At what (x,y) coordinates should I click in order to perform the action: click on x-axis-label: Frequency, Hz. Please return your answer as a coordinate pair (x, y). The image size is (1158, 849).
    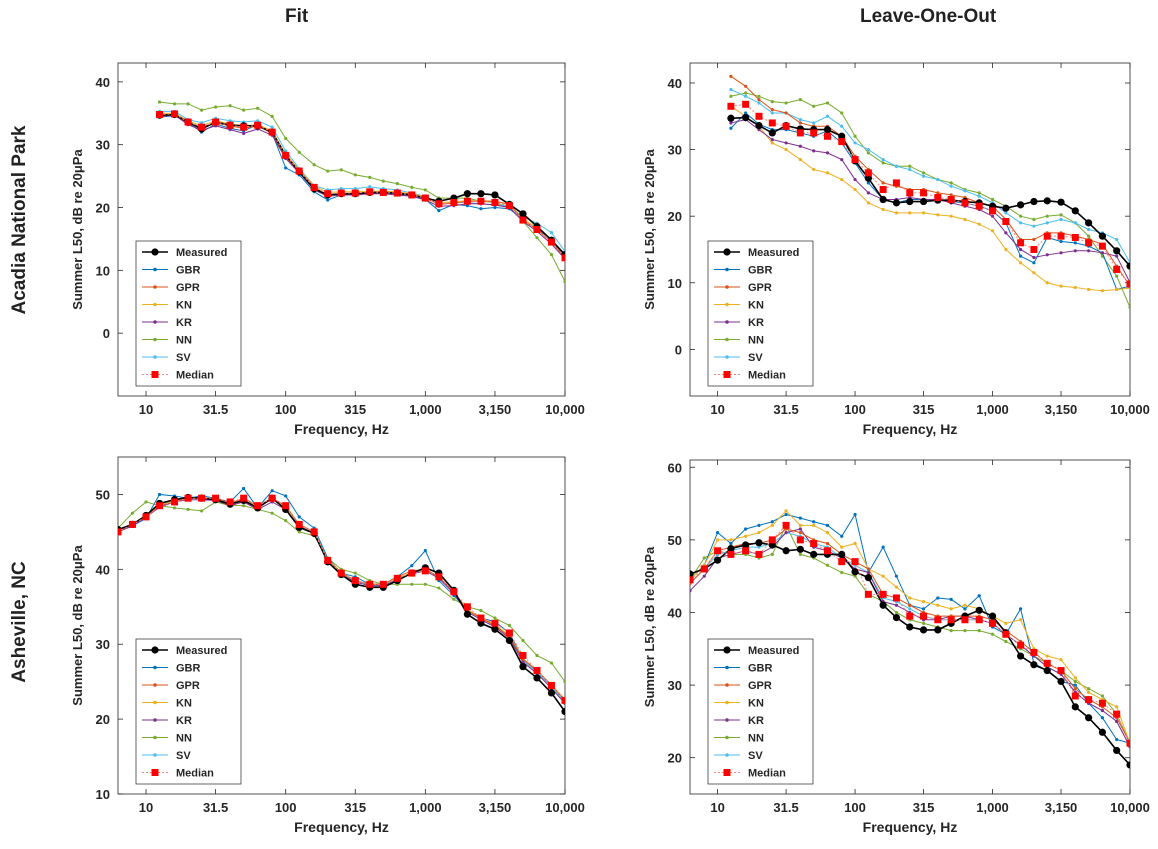
    Looking at the image, I should click on (341, 429).